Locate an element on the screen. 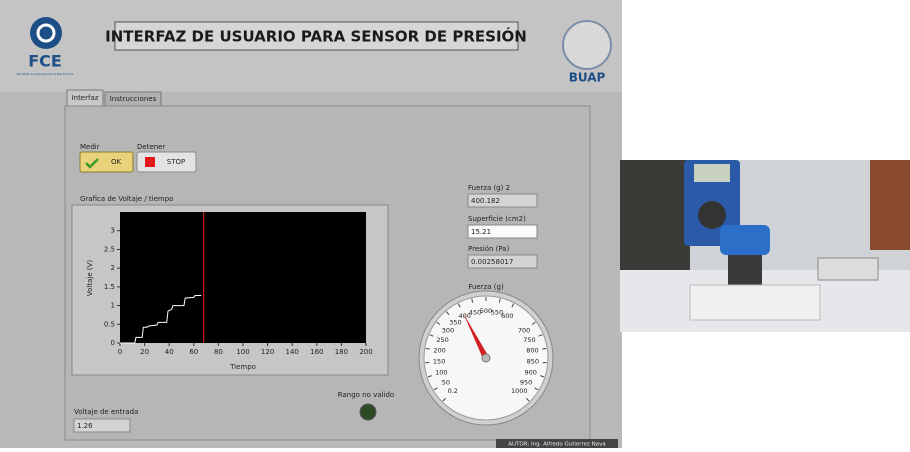 The image size is (910, 452). gauge-tick-label: 600 is located at coordinates (507, 316).